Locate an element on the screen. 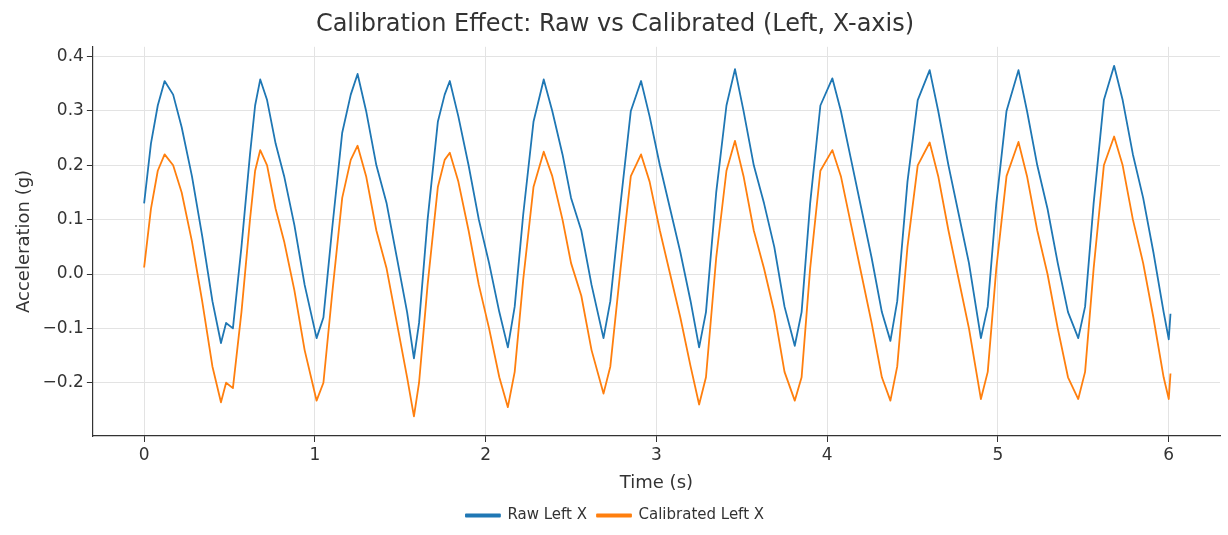 The height and width of the screenshot is (535, 1228). y-tick-label: 0.1 is located at coordinates (70, 218).